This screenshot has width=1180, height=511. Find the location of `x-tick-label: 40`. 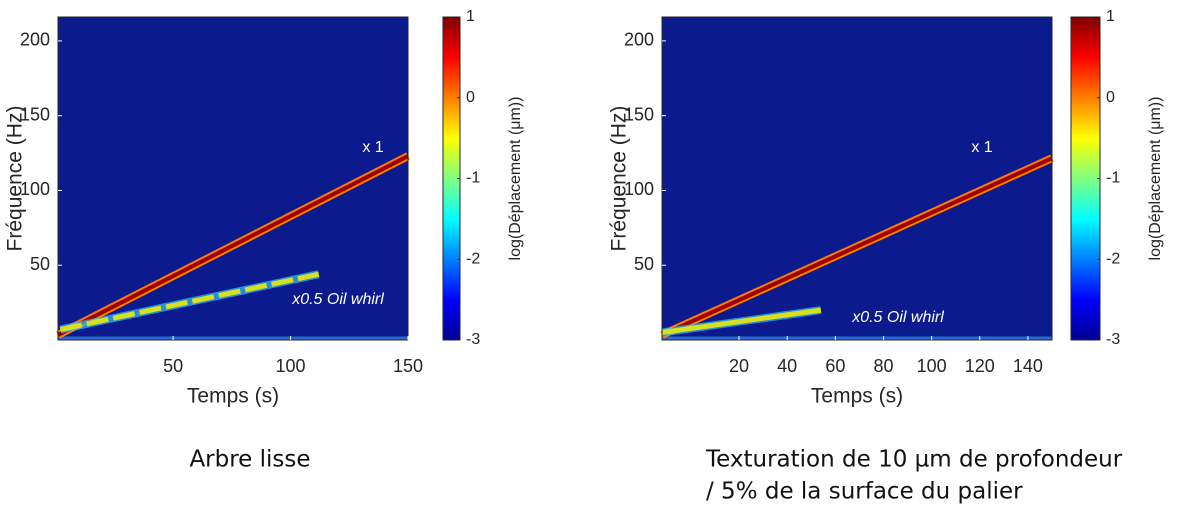

x-tick-label: 40 is located at coordinates (787, 366).